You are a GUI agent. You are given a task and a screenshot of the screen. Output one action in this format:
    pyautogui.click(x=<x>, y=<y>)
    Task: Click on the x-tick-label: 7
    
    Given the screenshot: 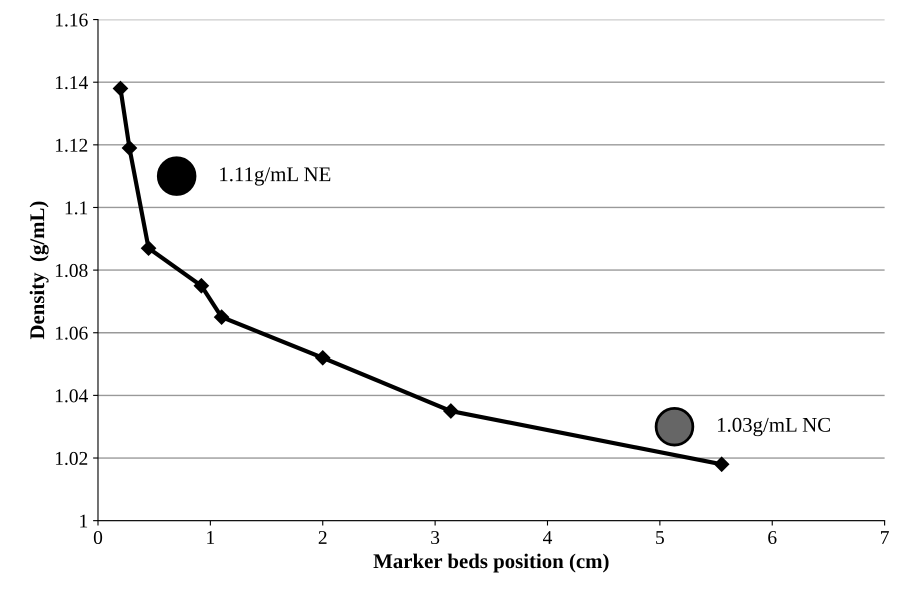 What is the action you would take?
    pyautogui.click(x=885, y=537)
    